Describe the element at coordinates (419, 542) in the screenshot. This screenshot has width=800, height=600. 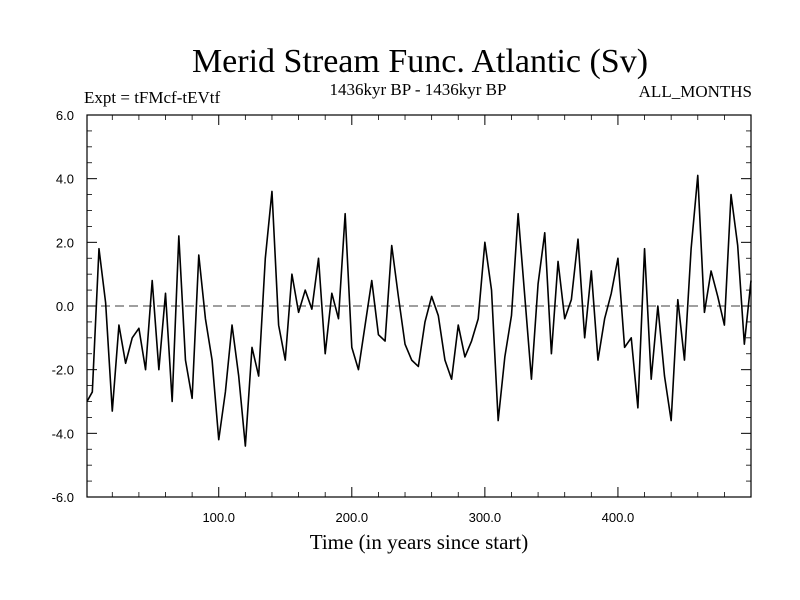
I see `x-axis-label: Time (in years since start)` at that location.